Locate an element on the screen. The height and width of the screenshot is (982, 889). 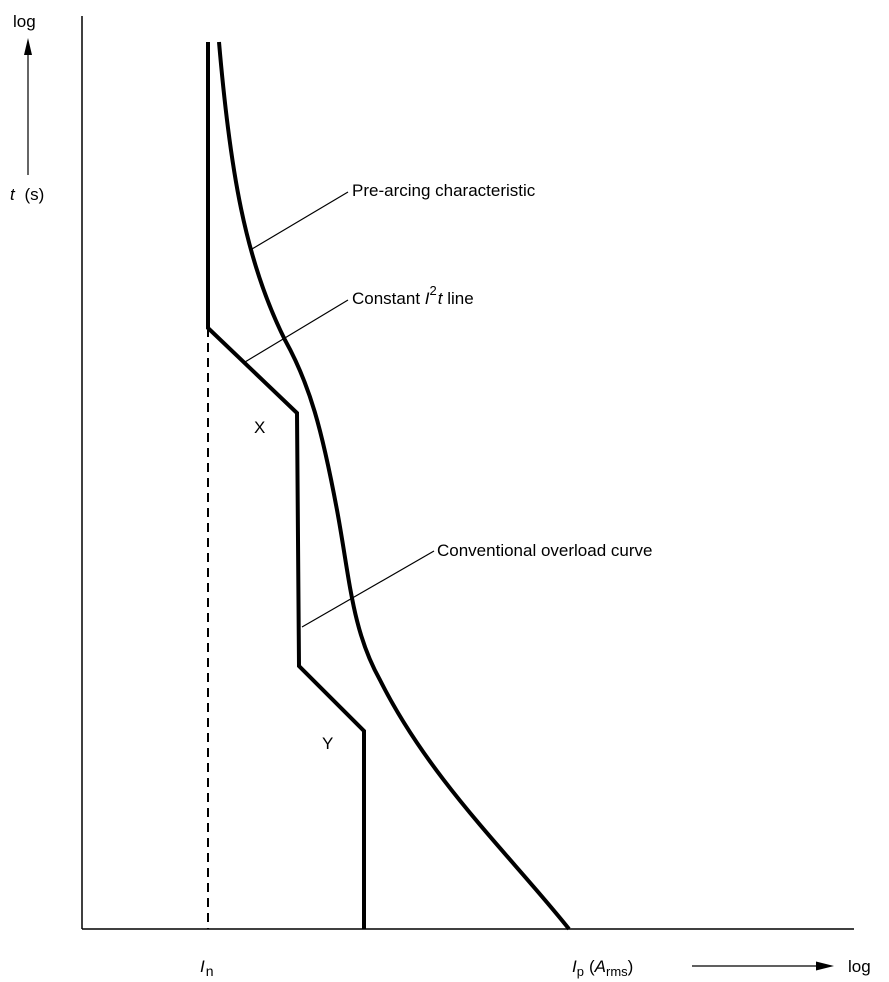
constant-i2t-t: t is located at coordinates (441, 298).